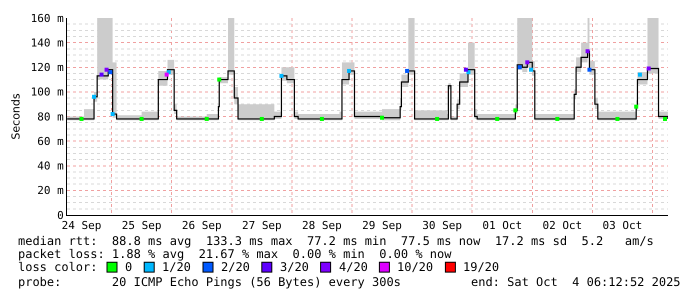 This screenshot has height=297, width=697. Describe the element at coordinates (50, 141) in the screenshot. I see `y-tick-label: 60 m` at that location.